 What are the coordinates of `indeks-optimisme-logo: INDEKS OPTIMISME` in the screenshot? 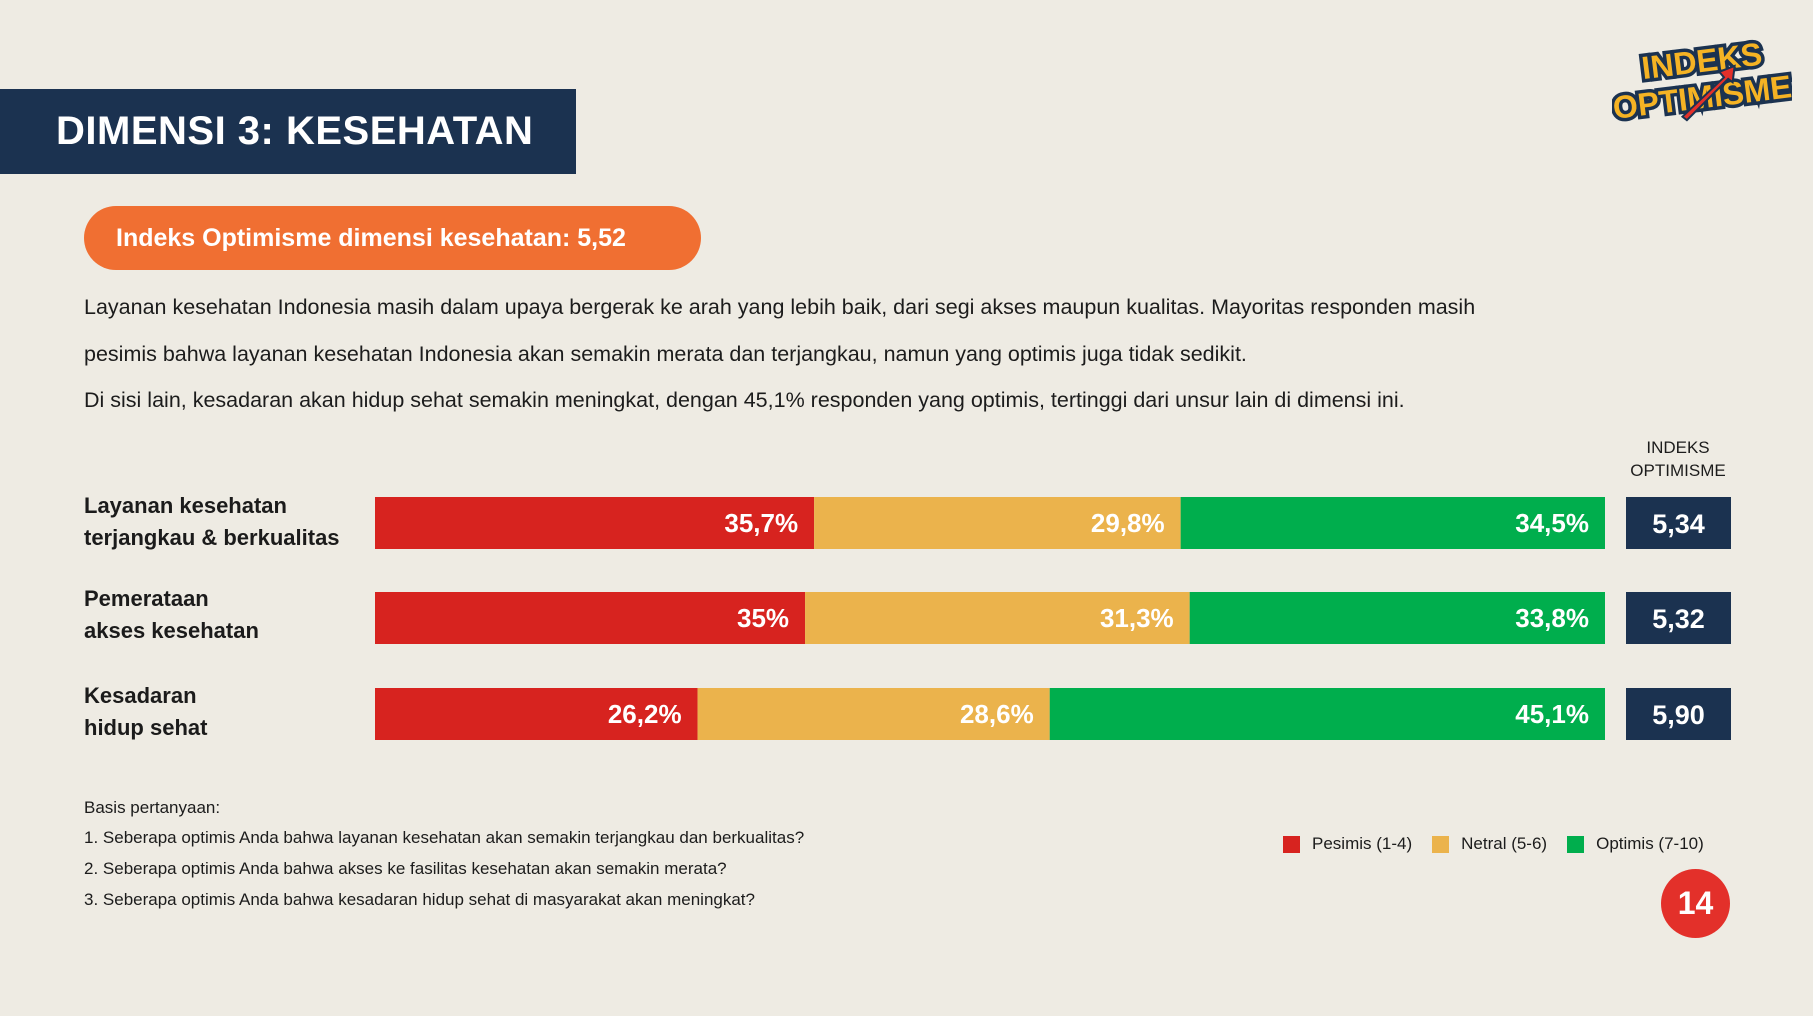 It's located at (1702, 79).